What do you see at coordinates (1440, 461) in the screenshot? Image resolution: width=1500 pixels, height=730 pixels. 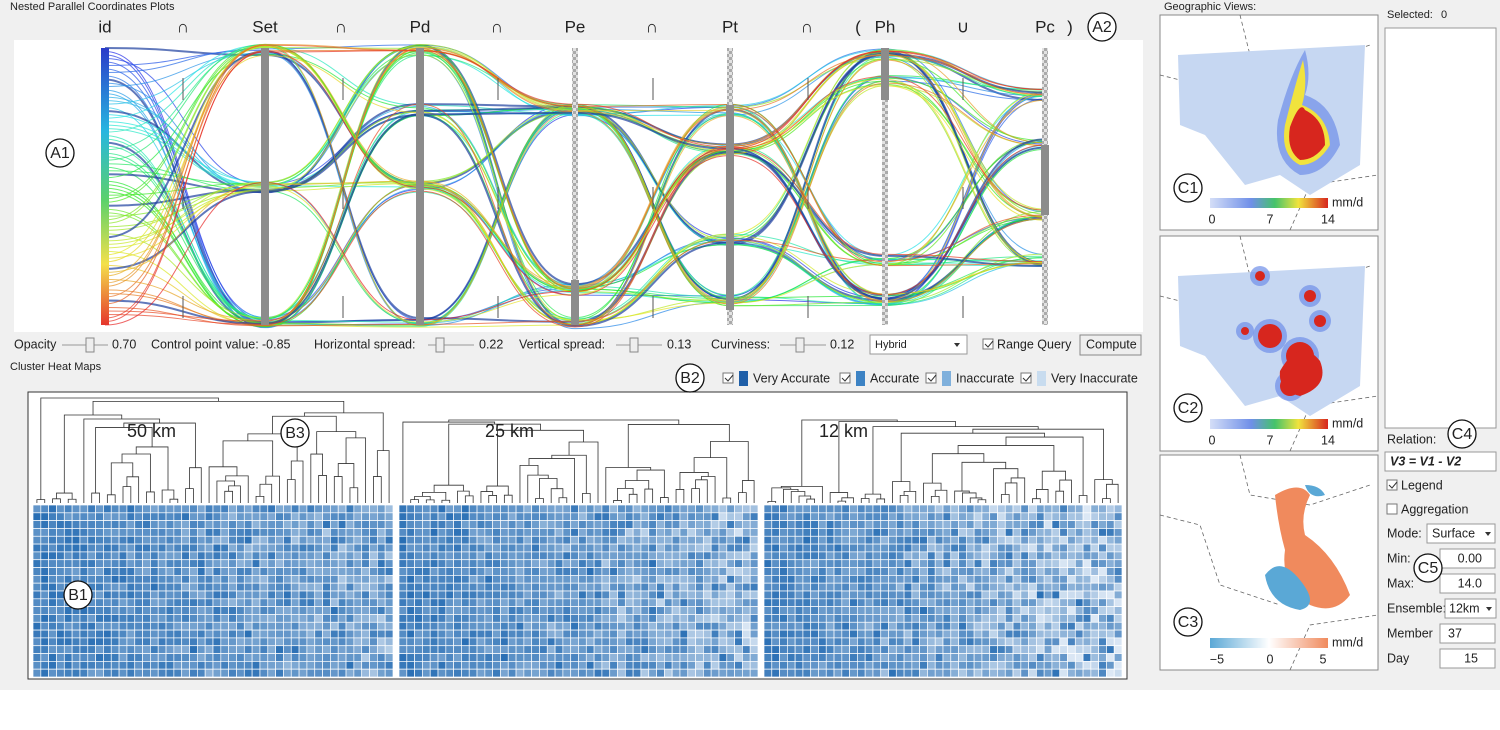 I see `relation-box` at bounding box center [1440, 461].